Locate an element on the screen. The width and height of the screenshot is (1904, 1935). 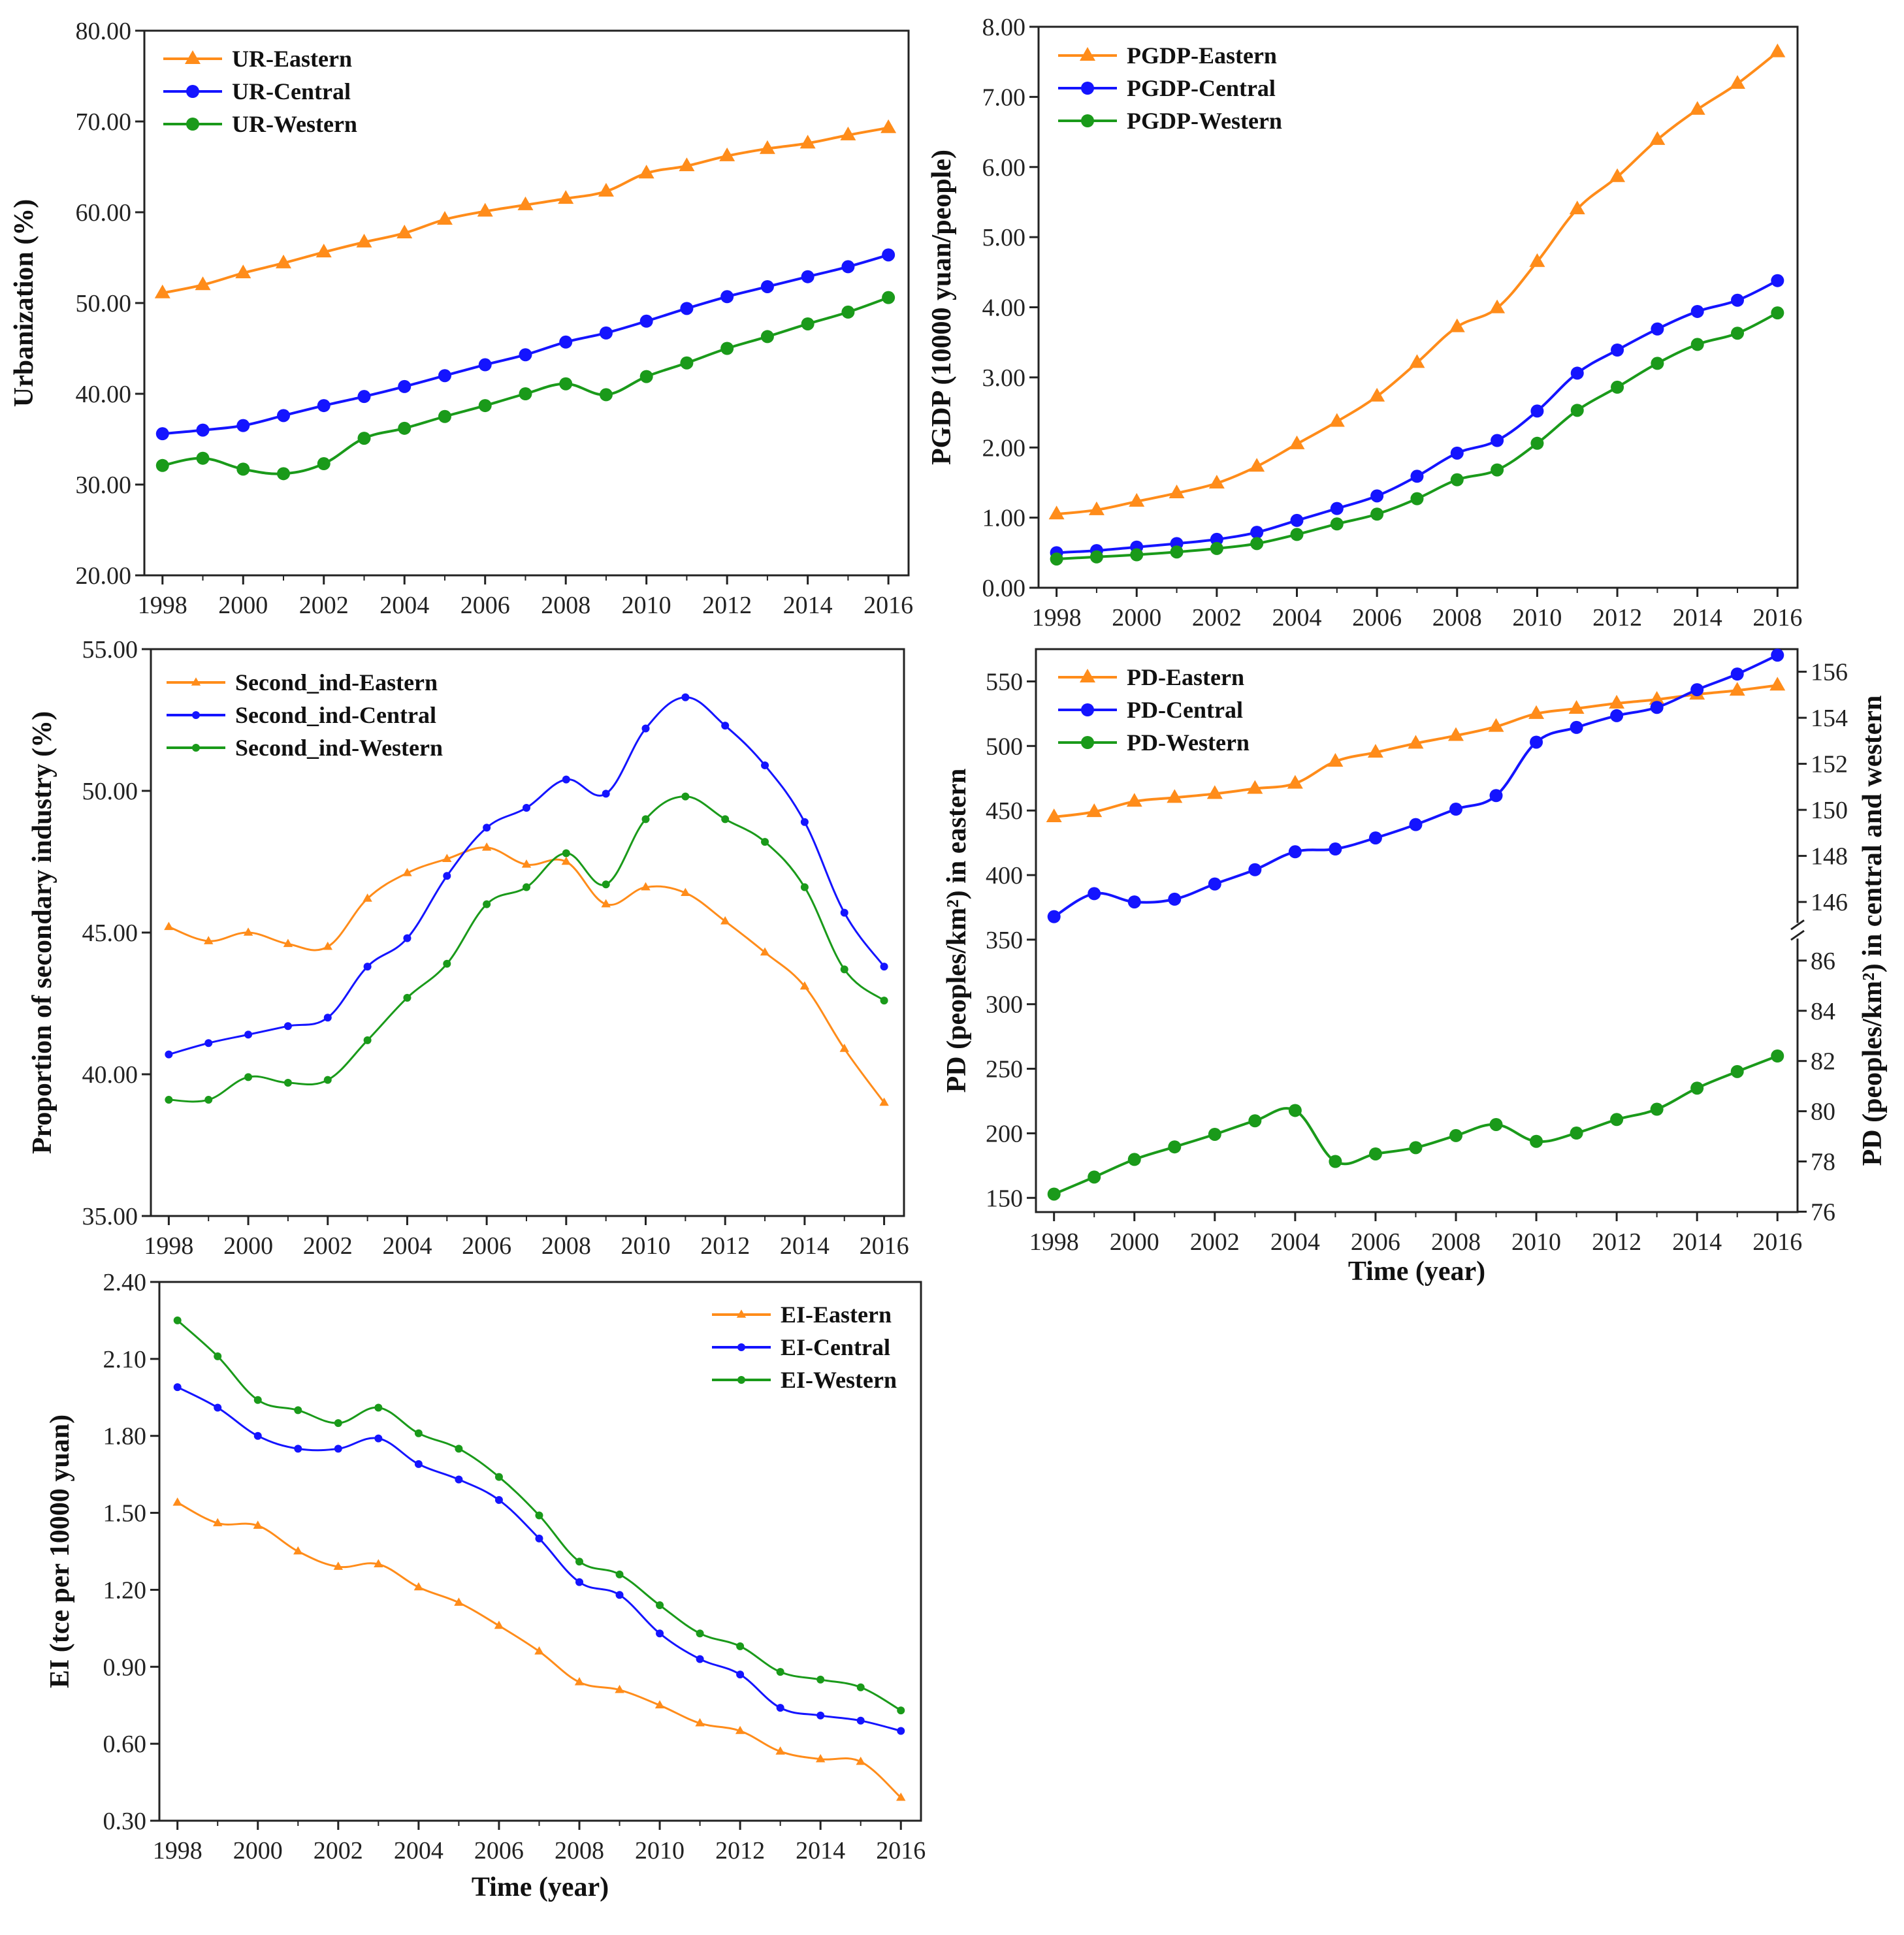
y-right-tick-label: 156 is located at coordinates (1829, 673).